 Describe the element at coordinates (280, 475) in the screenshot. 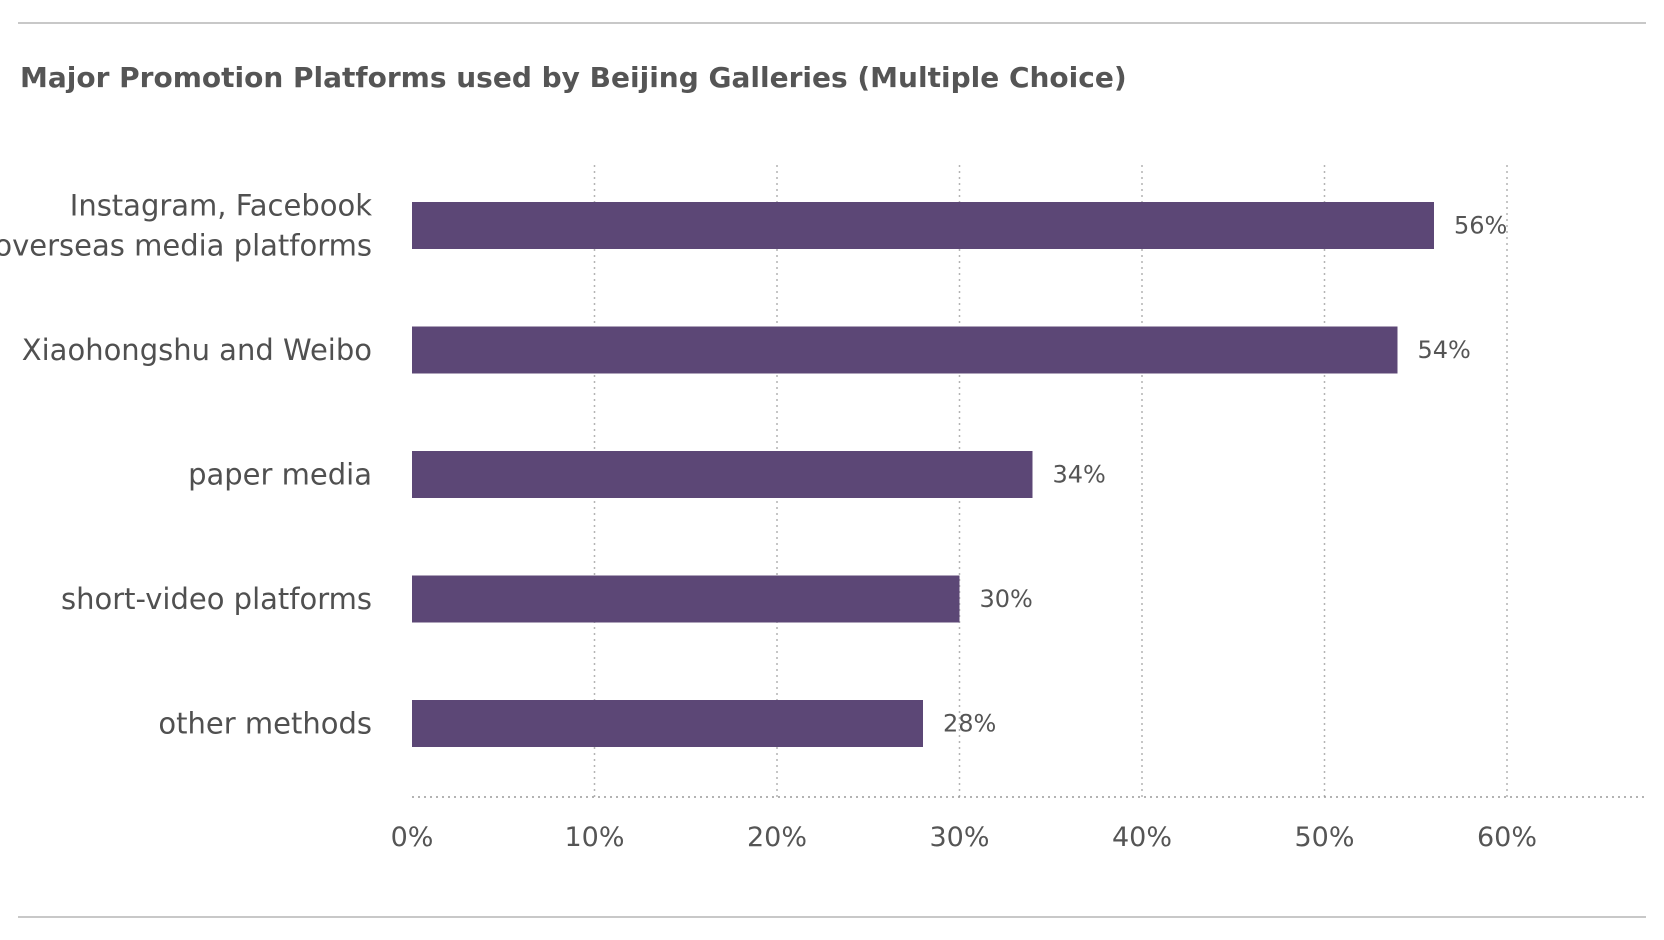

I see `category-label: paper media` at that location.